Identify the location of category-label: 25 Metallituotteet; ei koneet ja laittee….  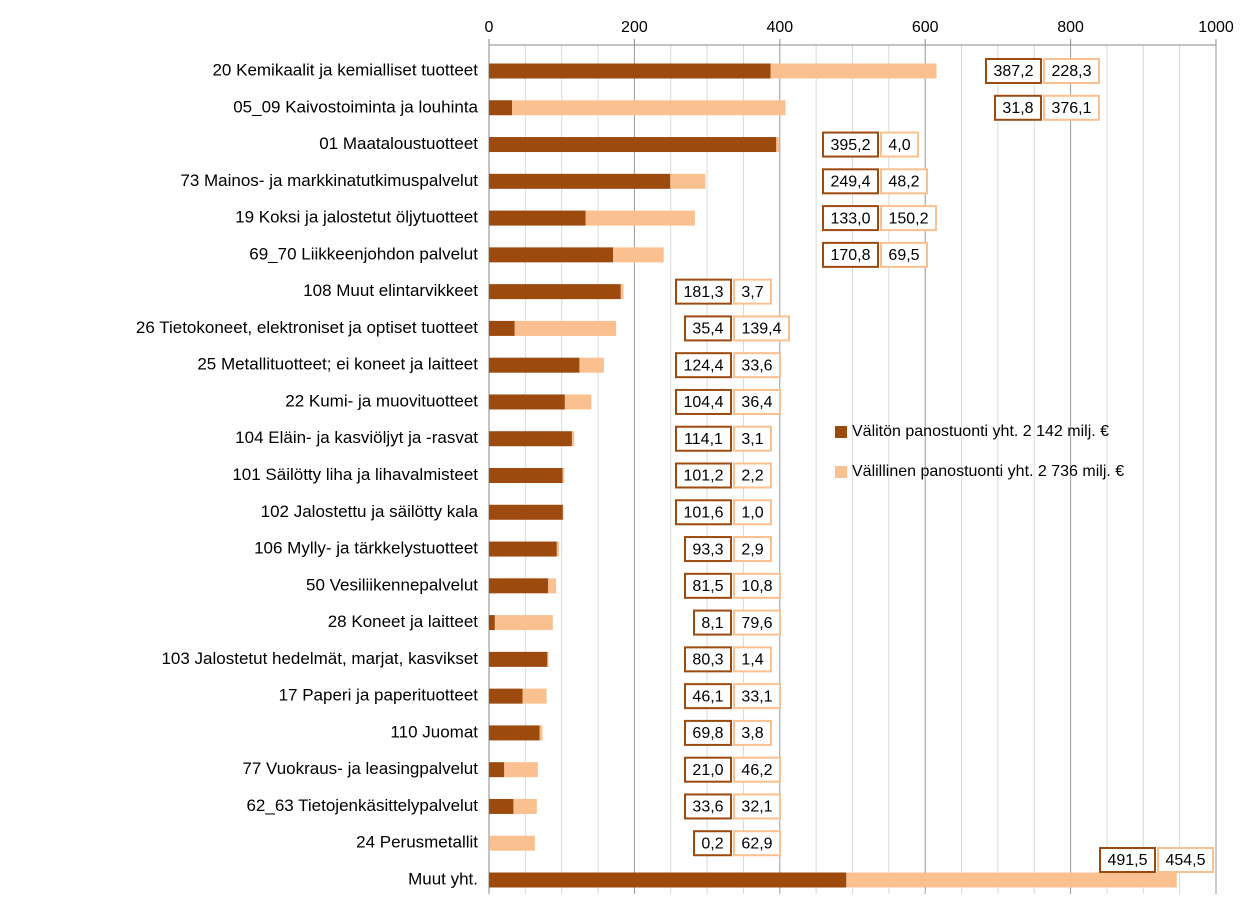
(337, 364).